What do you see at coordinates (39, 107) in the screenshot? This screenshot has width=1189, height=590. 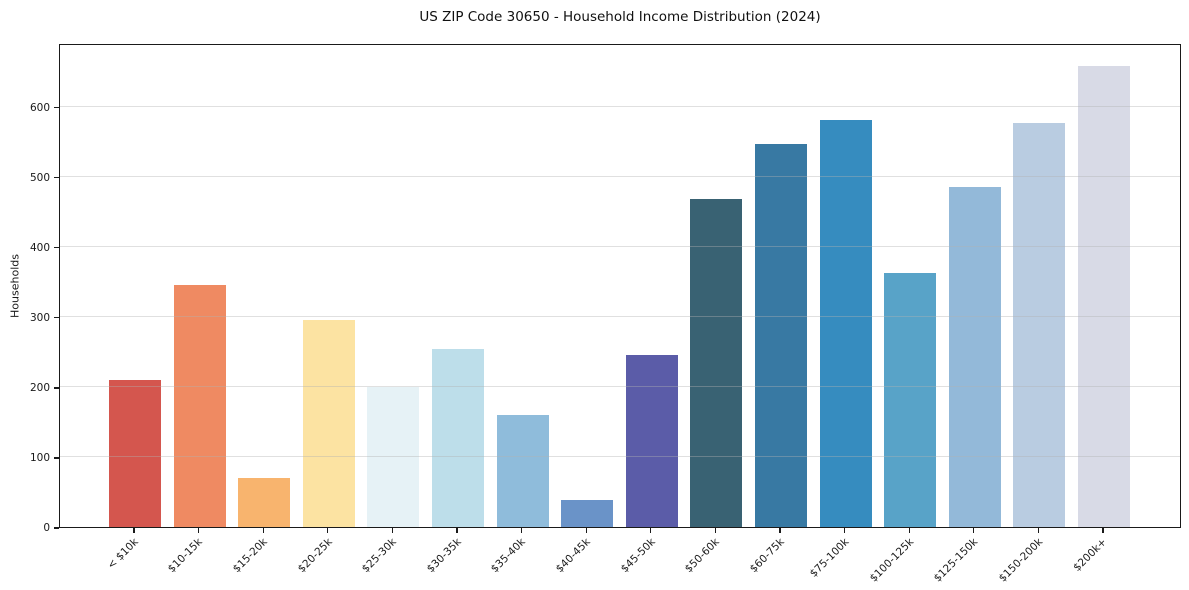 I see `y-tick-label: 600` at bounding box center [39, 107].